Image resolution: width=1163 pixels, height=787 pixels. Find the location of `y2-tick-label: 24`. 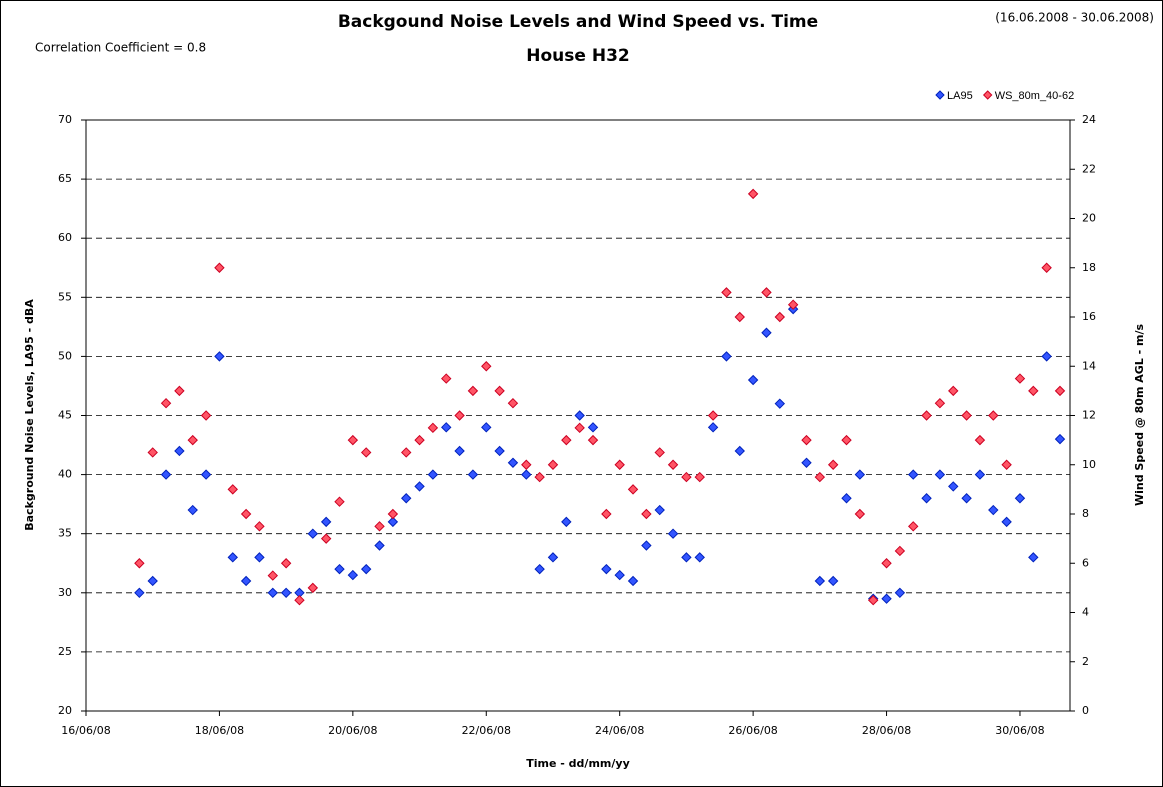

y2-tick-label: 24 is located at coordinates (1089, 119).